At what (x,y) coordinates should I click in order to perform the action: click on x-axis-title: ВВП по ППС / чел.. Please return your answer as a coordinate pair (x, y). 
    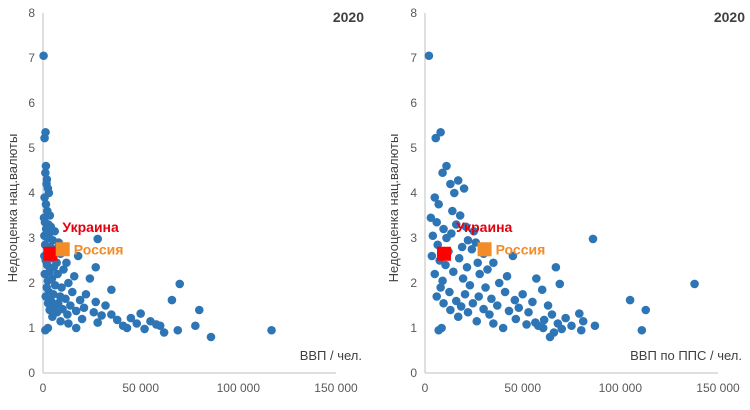
    Looking at the image, I should click on (686, 355).